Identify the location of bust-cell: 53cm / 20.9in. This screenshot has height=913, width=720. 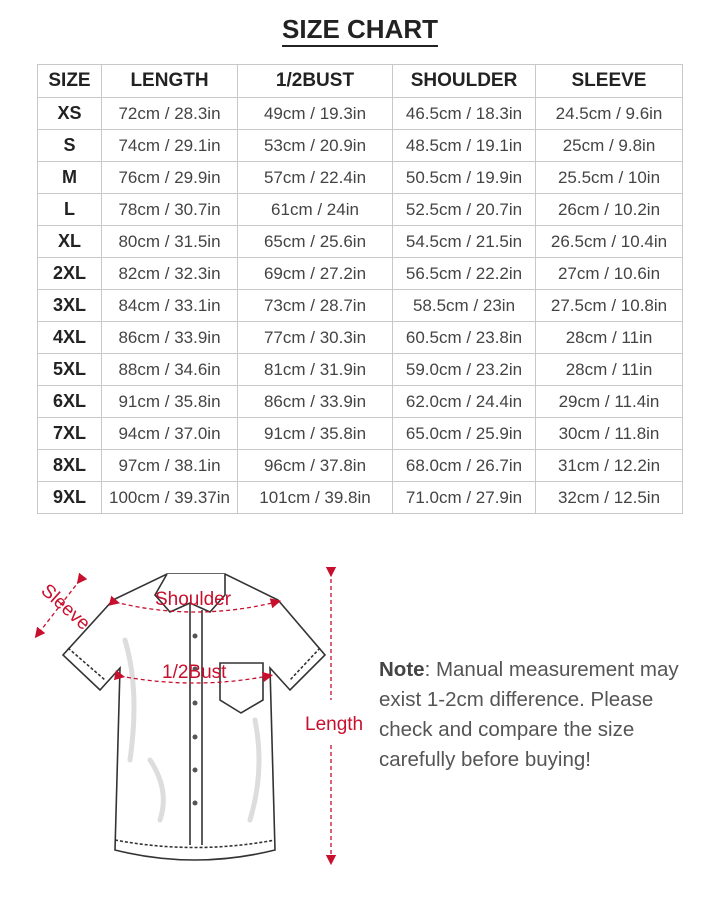
(315, 145).